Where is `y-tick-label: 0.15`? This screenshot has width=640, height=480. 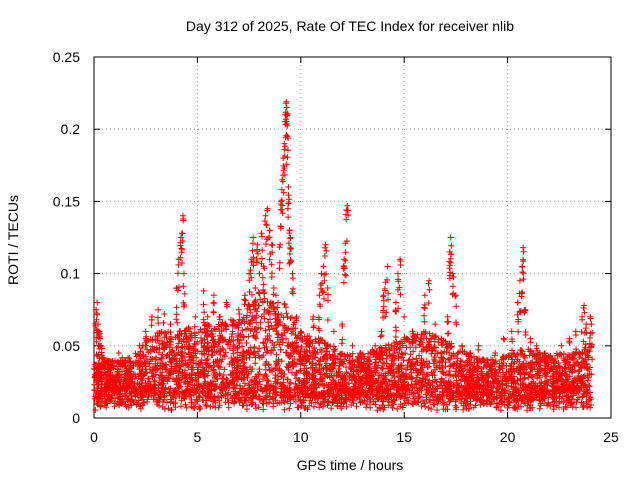
y-tick-label: 0.15 is located at coordinates (66, 201).